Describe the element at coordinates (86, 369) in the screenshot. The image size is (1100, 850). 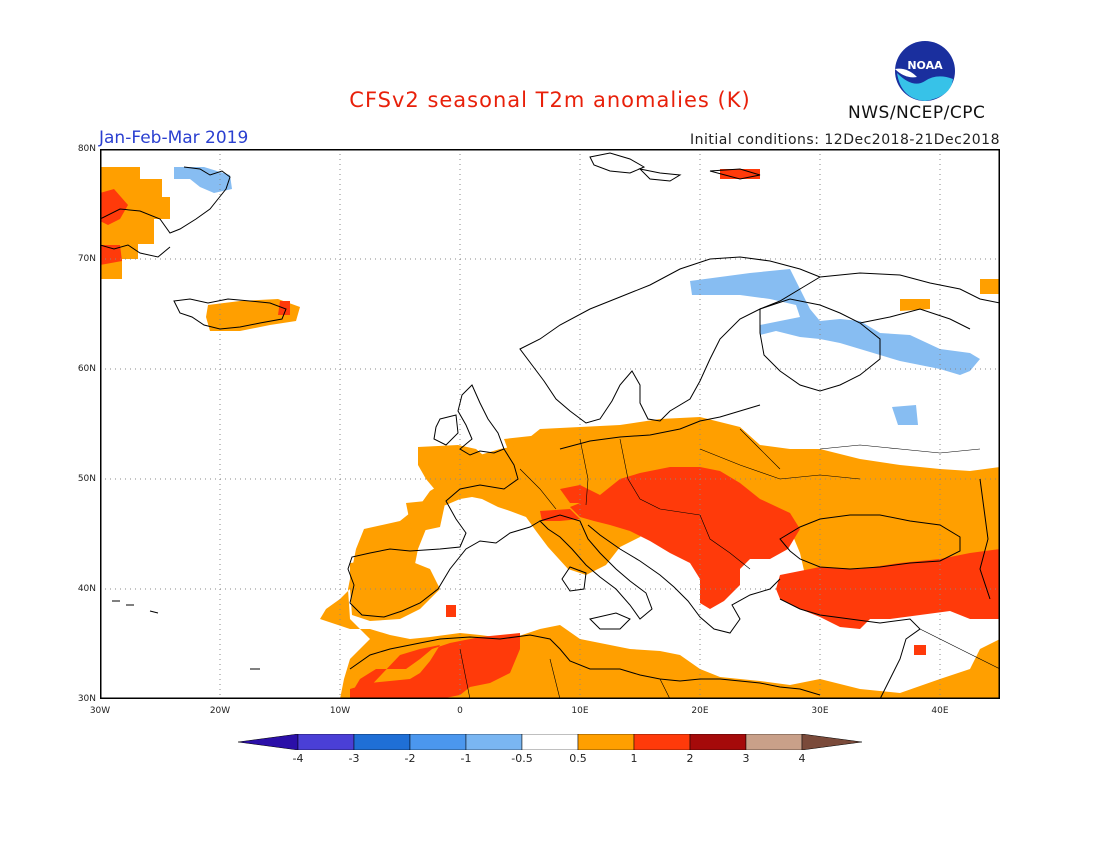
I see `lat-label: 60N` at that location.